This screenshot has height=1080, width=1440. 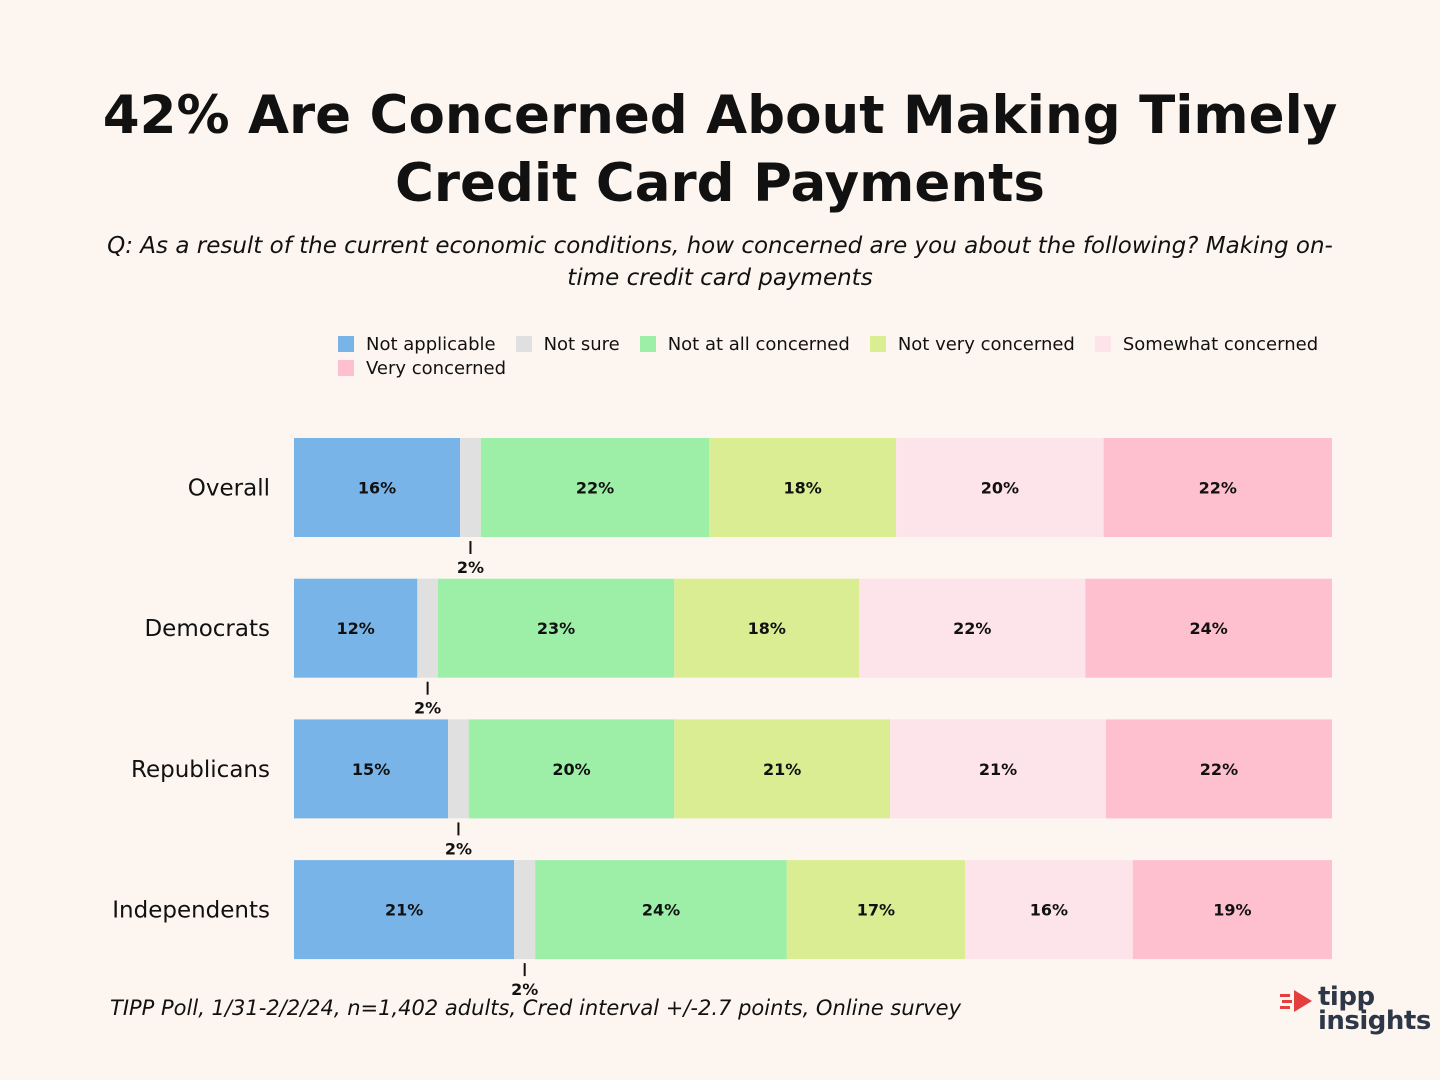 What do you see at coordinates (229, 489) in the screenshot?
I see `category-label: Overall` at bounding box center [229, 489].